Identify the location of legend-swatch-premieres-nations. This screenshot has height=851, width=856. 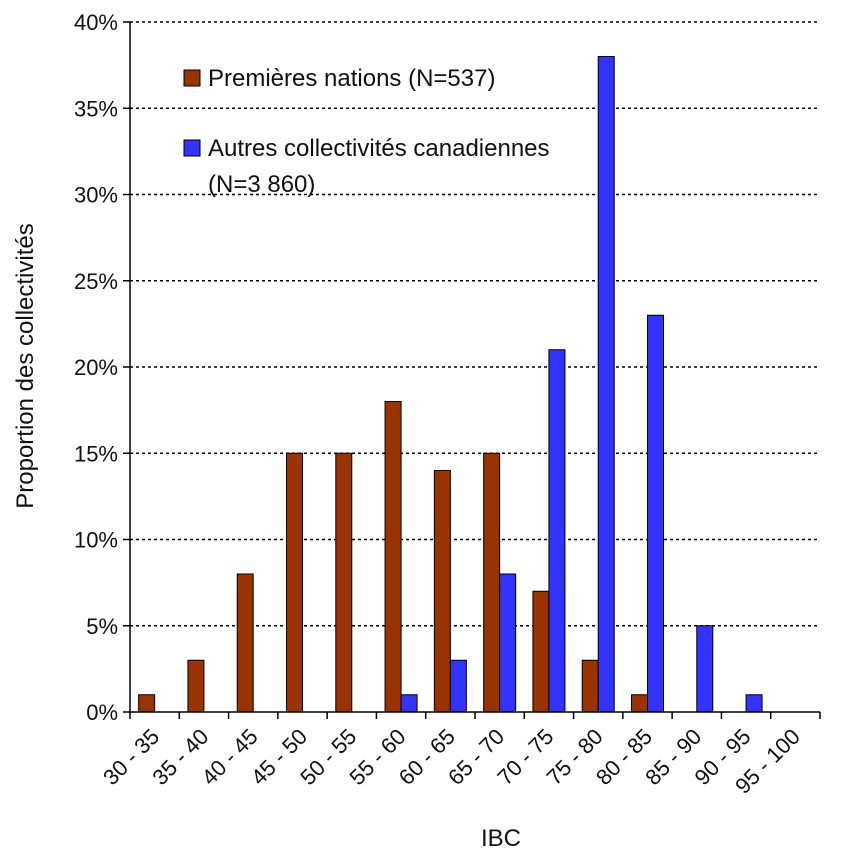
(192, 78).